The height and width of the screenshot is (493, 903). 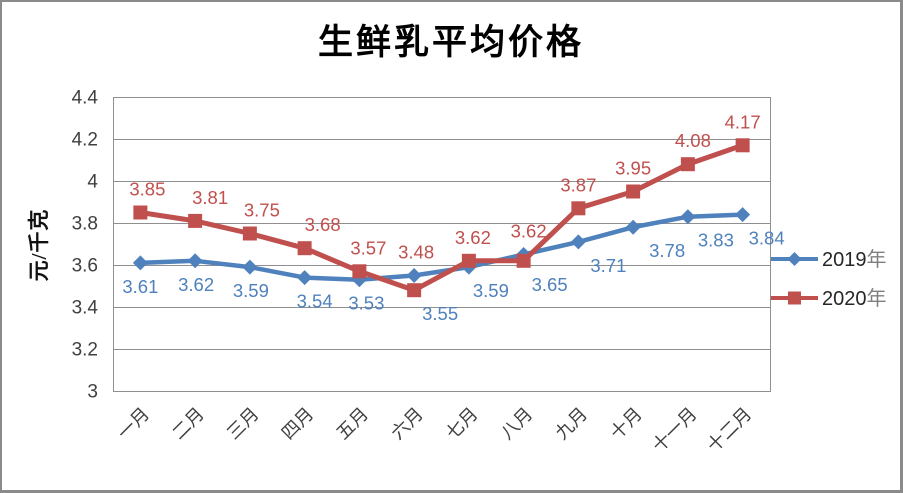 I want to click on data-label-2020: 4.08, so click(x=693, y=140).